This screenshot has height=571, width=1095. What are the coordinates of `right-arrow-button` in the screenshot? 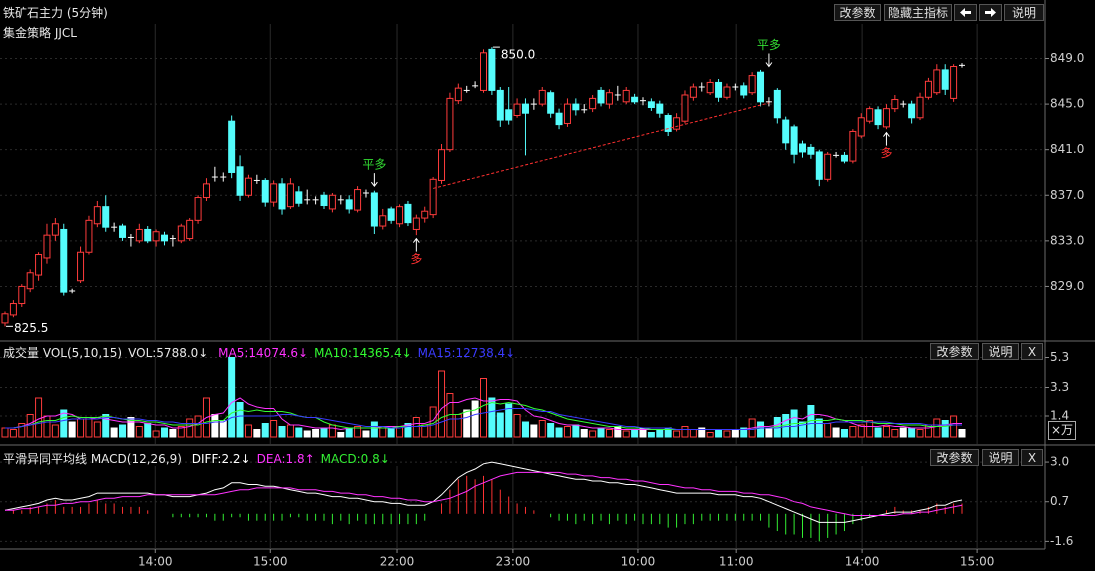 It's located at (990, 12).